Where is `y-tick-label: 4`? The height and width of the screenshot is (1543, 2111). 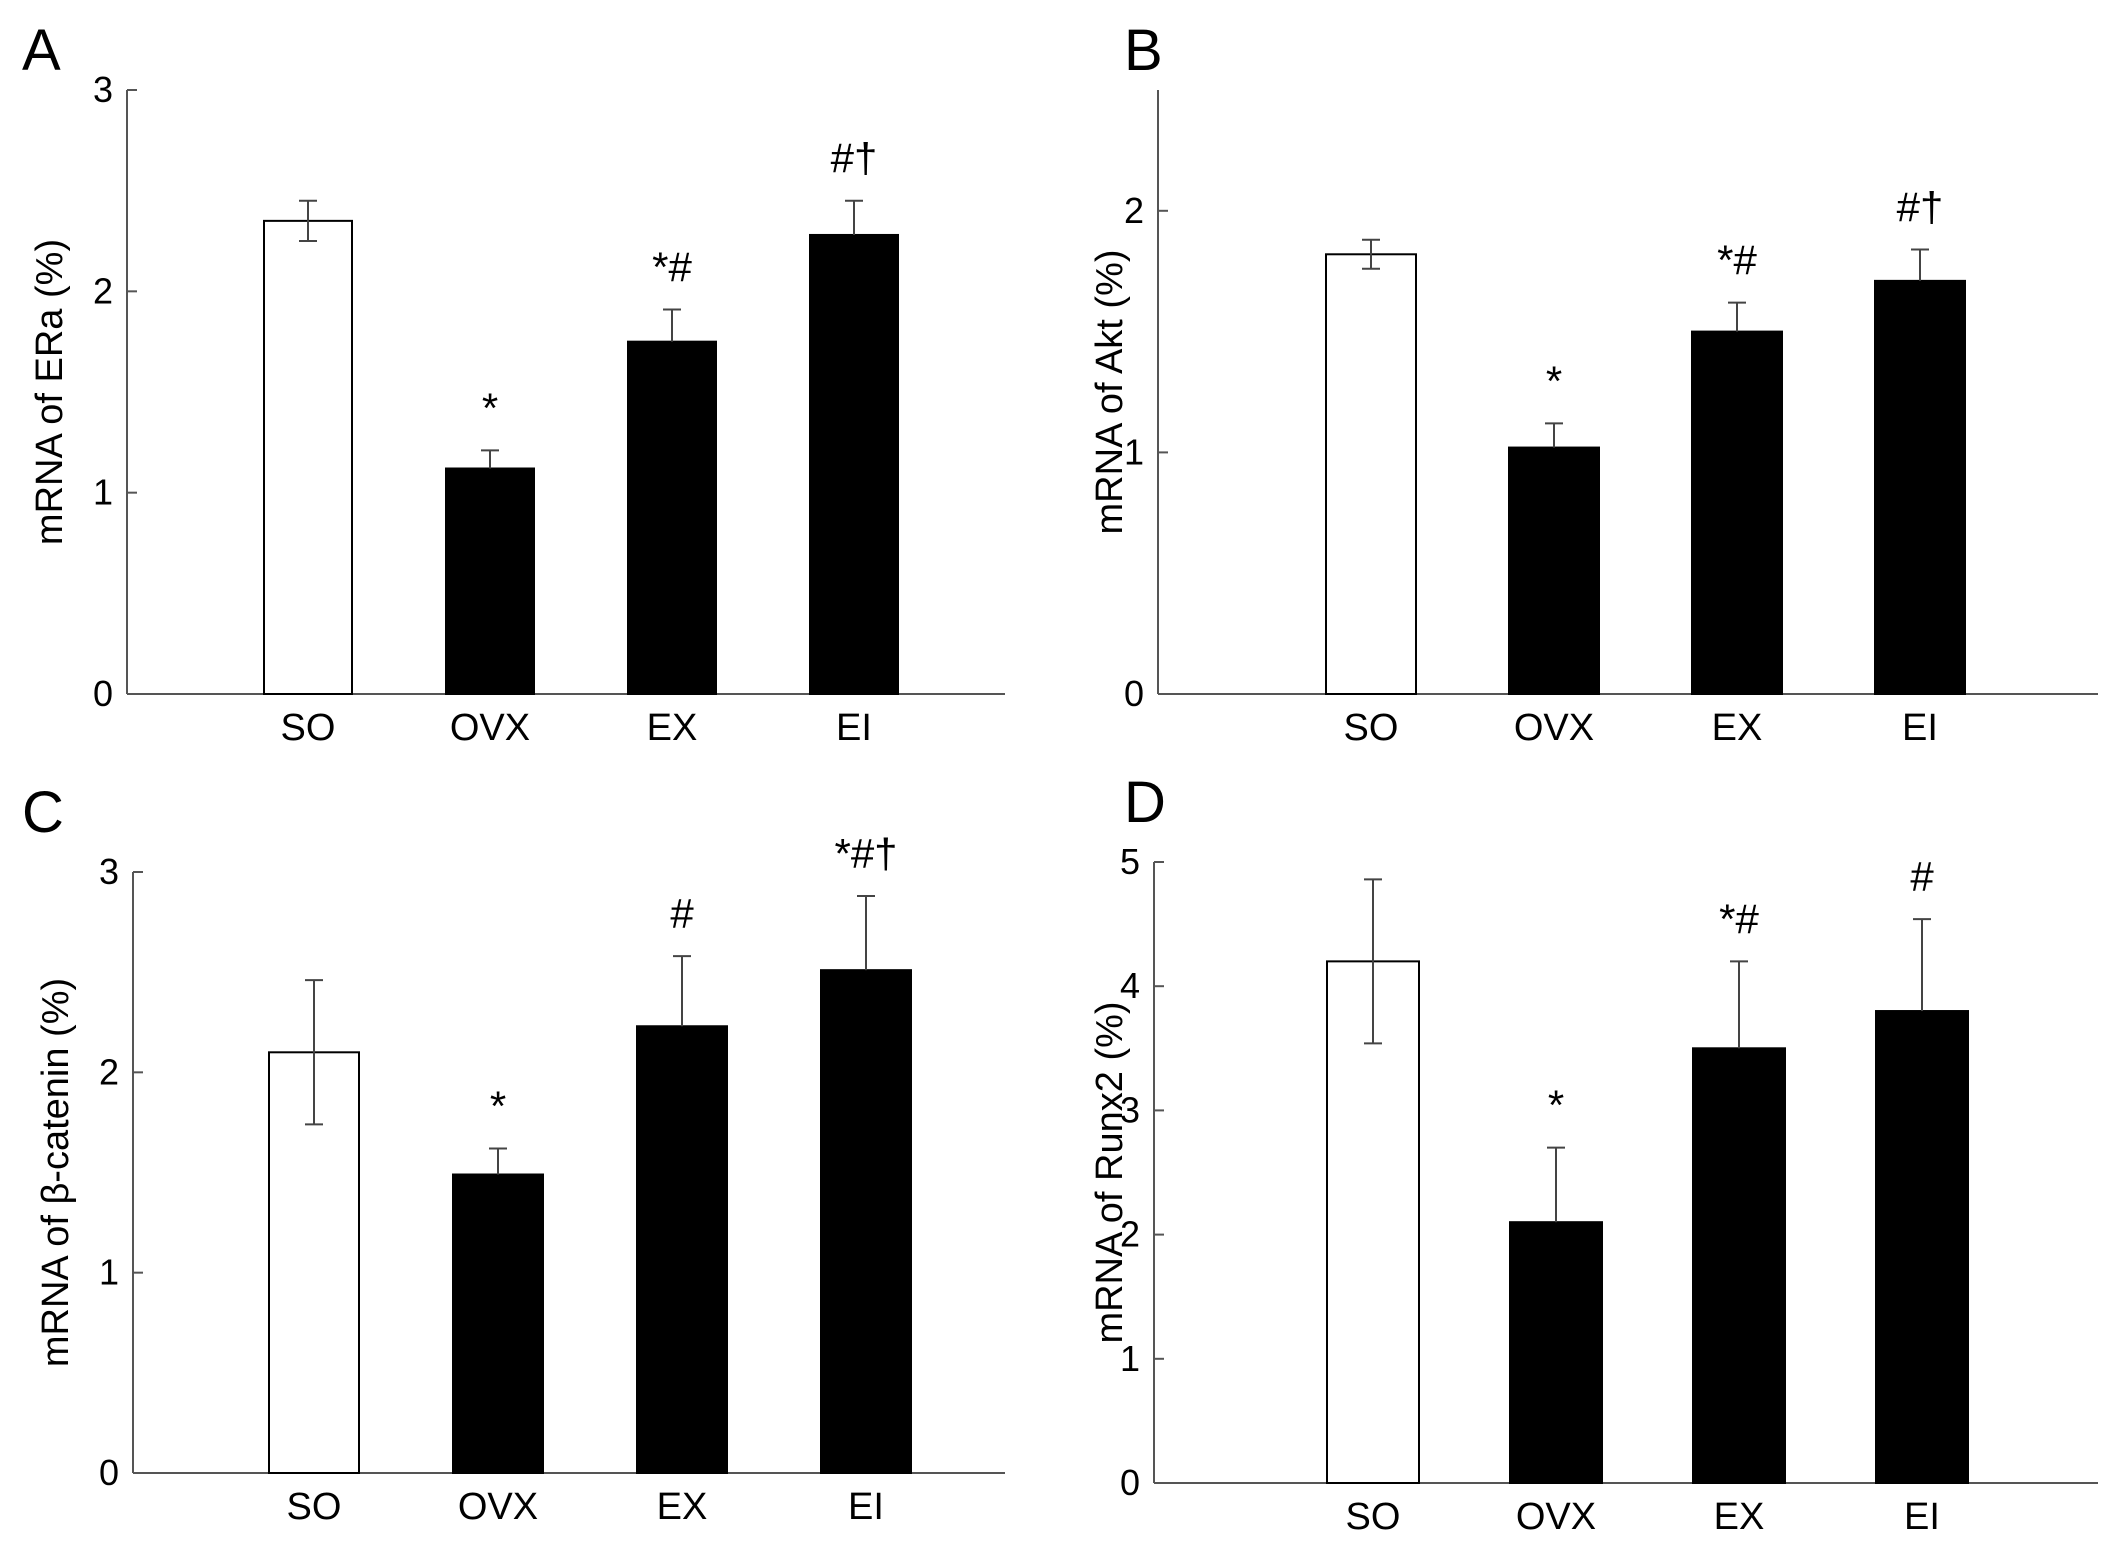 y-tick-label: 4 is located at coordinates (1130, 985).